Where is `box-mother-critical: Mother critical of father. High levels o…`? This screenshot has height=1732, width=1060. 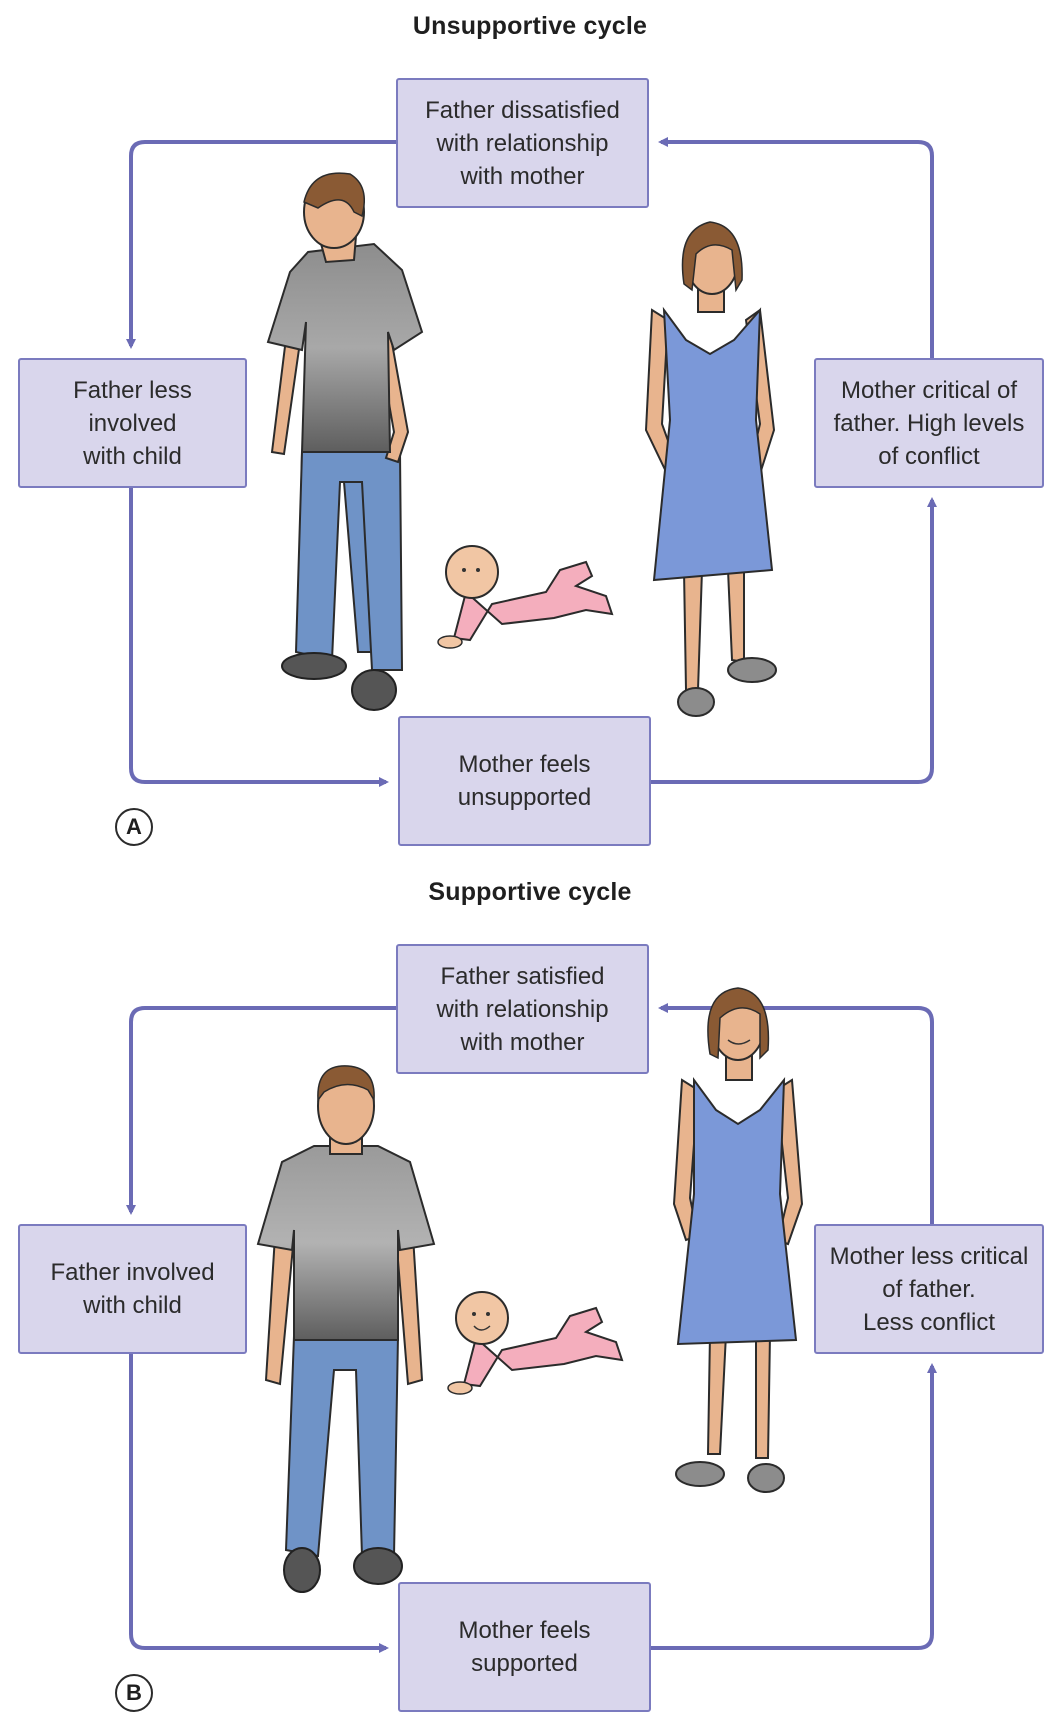 box-mother-critical: Mother critical of father. High levels o… is located at coordinates (929, 423).